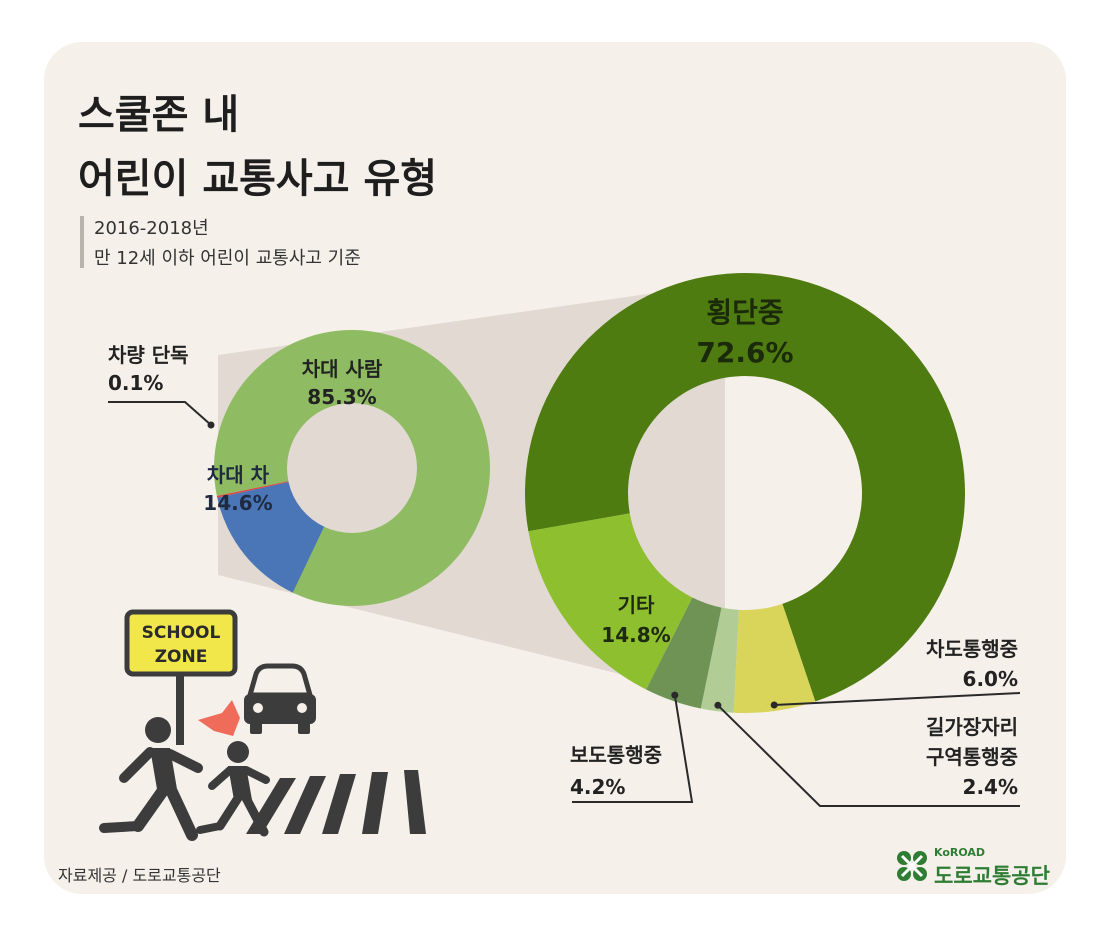 This screenshot has width=1108, height=937. I want to click on leader-roadside, so click(868, 755).